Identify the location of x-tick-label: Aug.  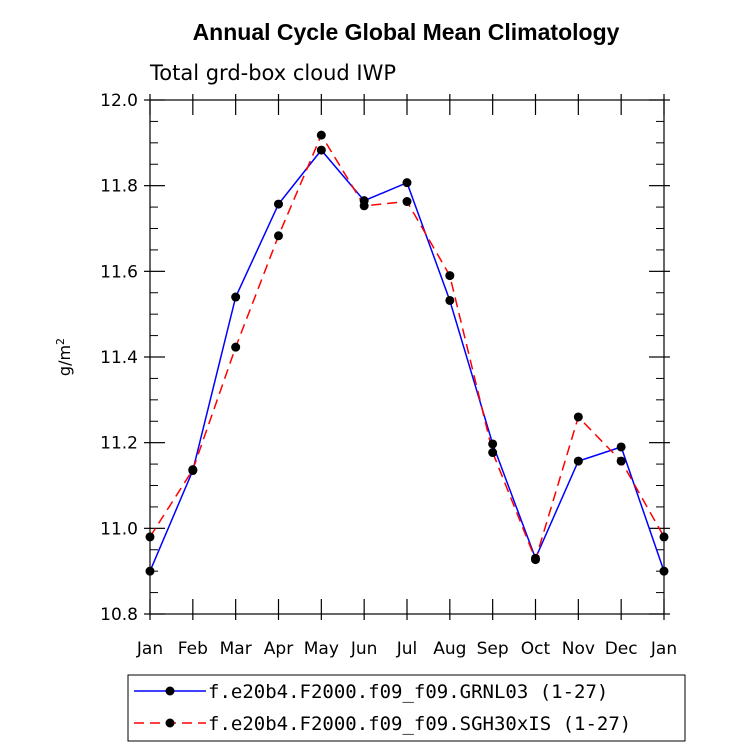
(449, 649).